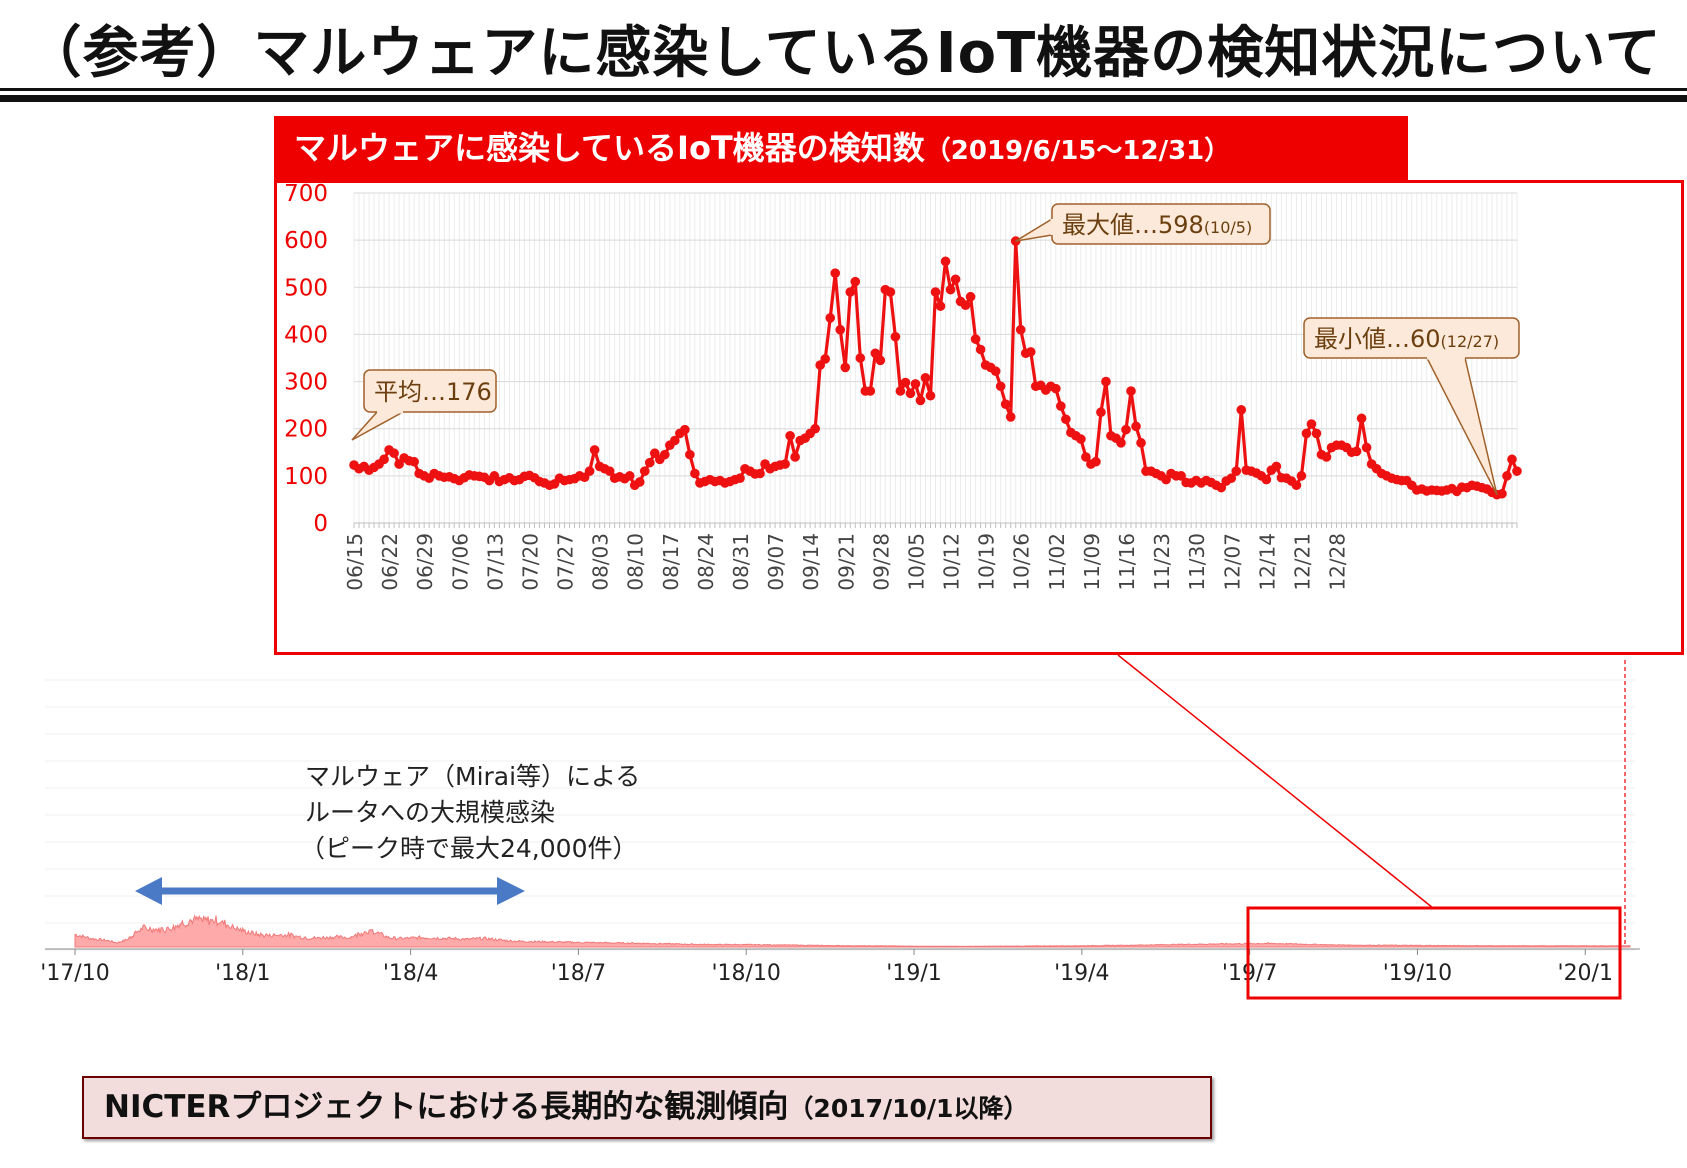  I want to click on max-callout-label: 最大値…598, so click(1133, 225).